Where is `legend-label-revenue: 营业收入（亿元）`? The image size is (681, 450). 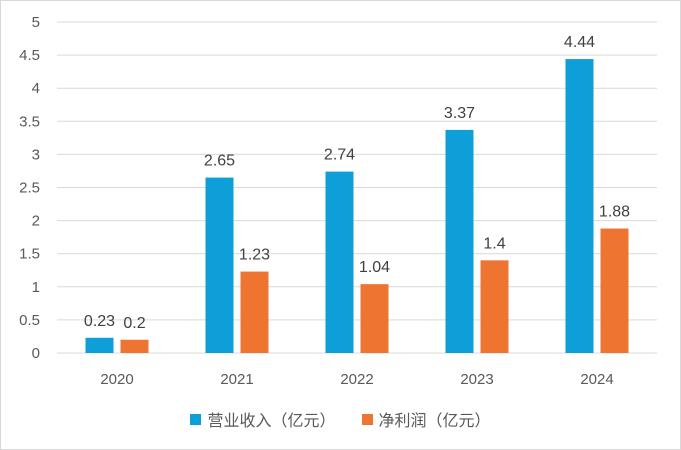 legend-label-revenue: 营业收入（亿元） is located at coordinates (271, 420).